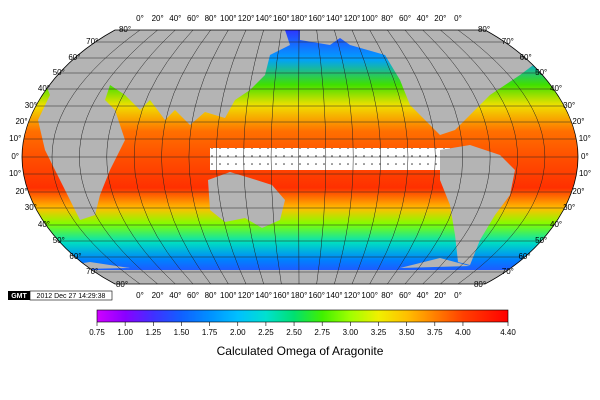 This screenshot has height=400, width=600. I want to click on colorbar-tick-label: 3.75, so click(435, 332).